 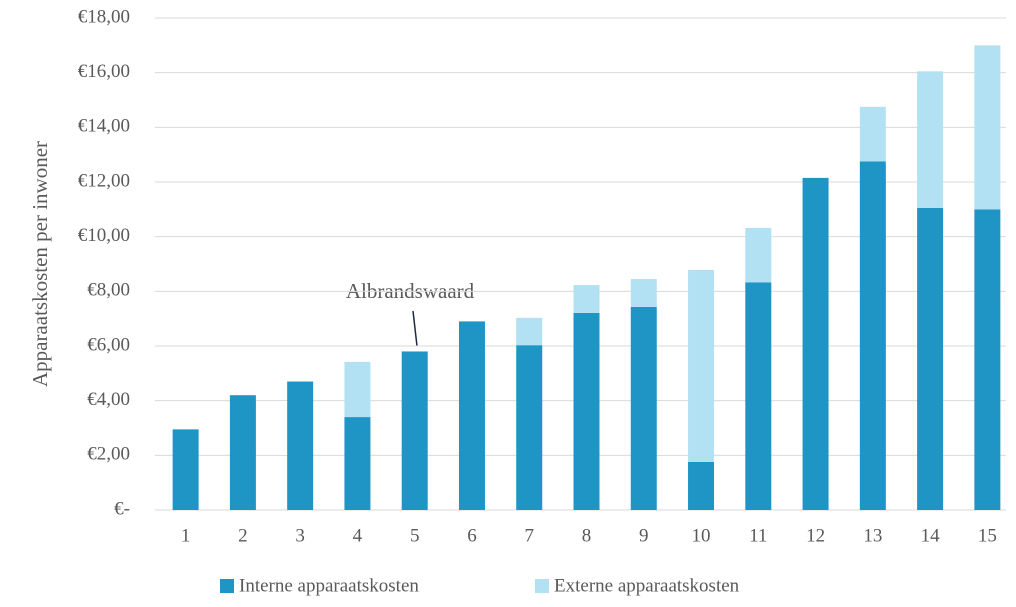 I want to click on x-tick-label: 9, so click(x=644, y=535).